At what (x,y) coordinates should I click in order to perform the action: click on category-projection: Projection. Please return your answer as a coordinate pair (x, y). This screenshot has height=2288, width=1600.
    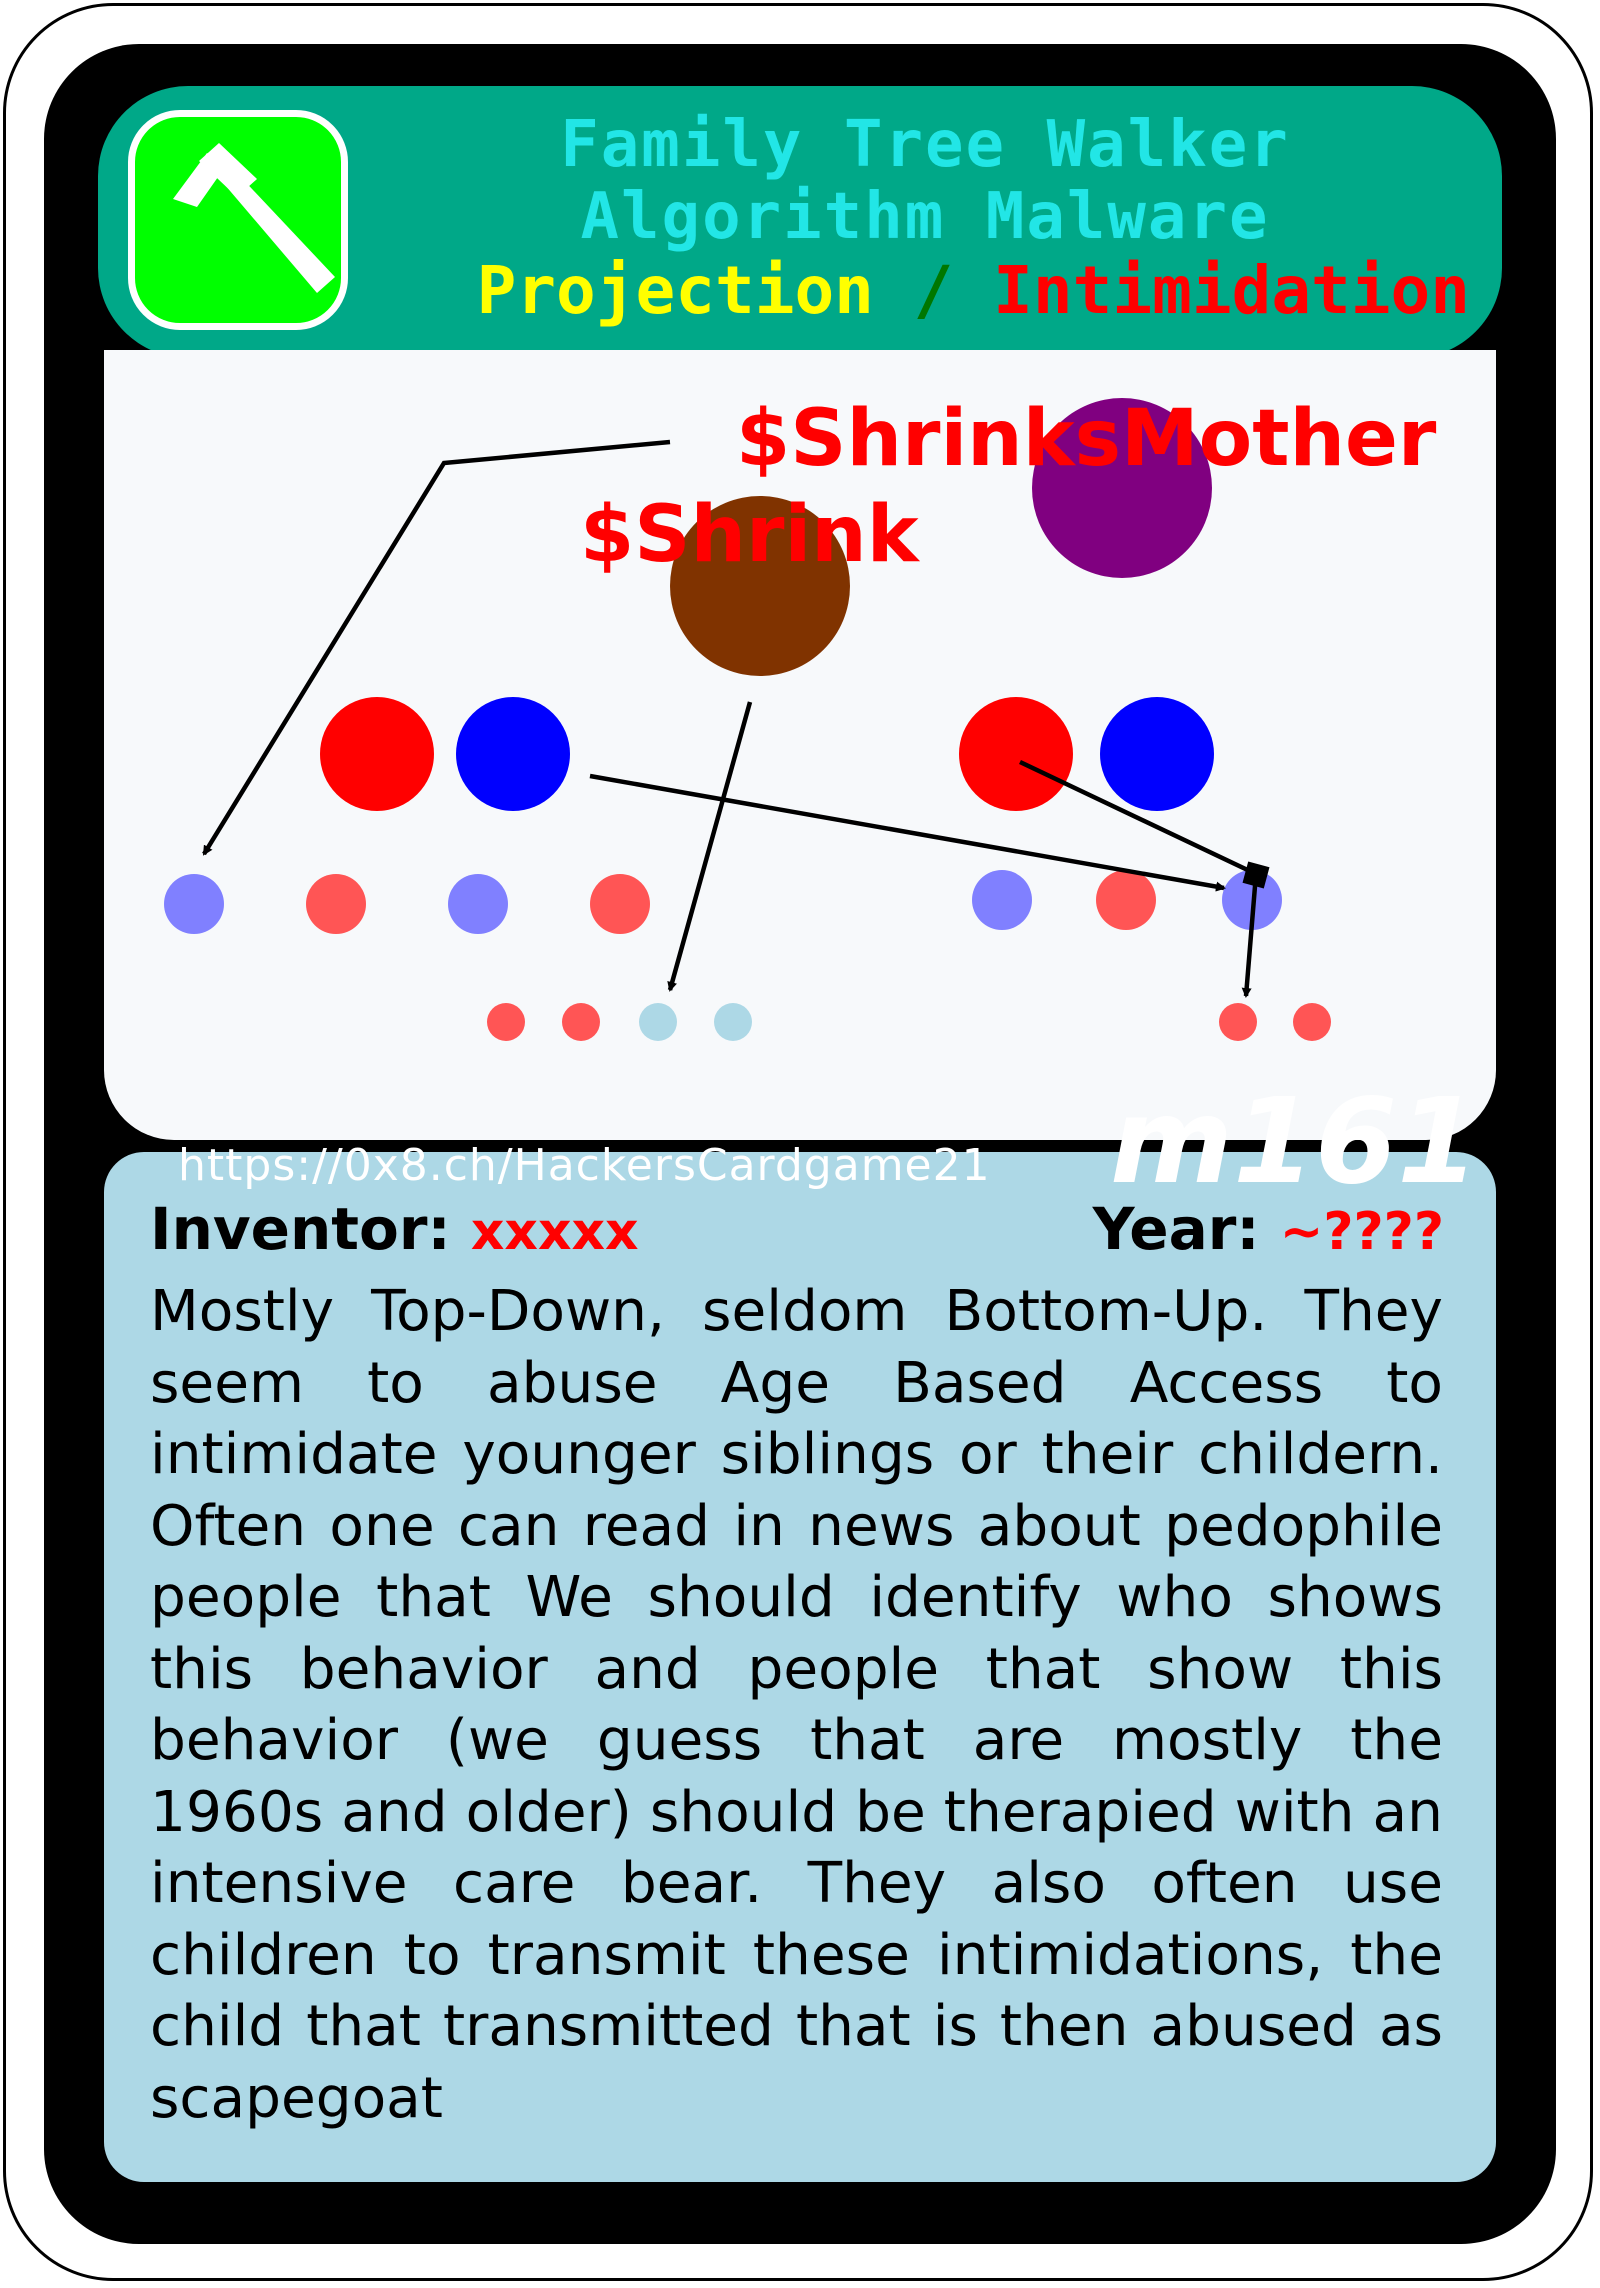
    Looking at the image, I should click on (675, 290).